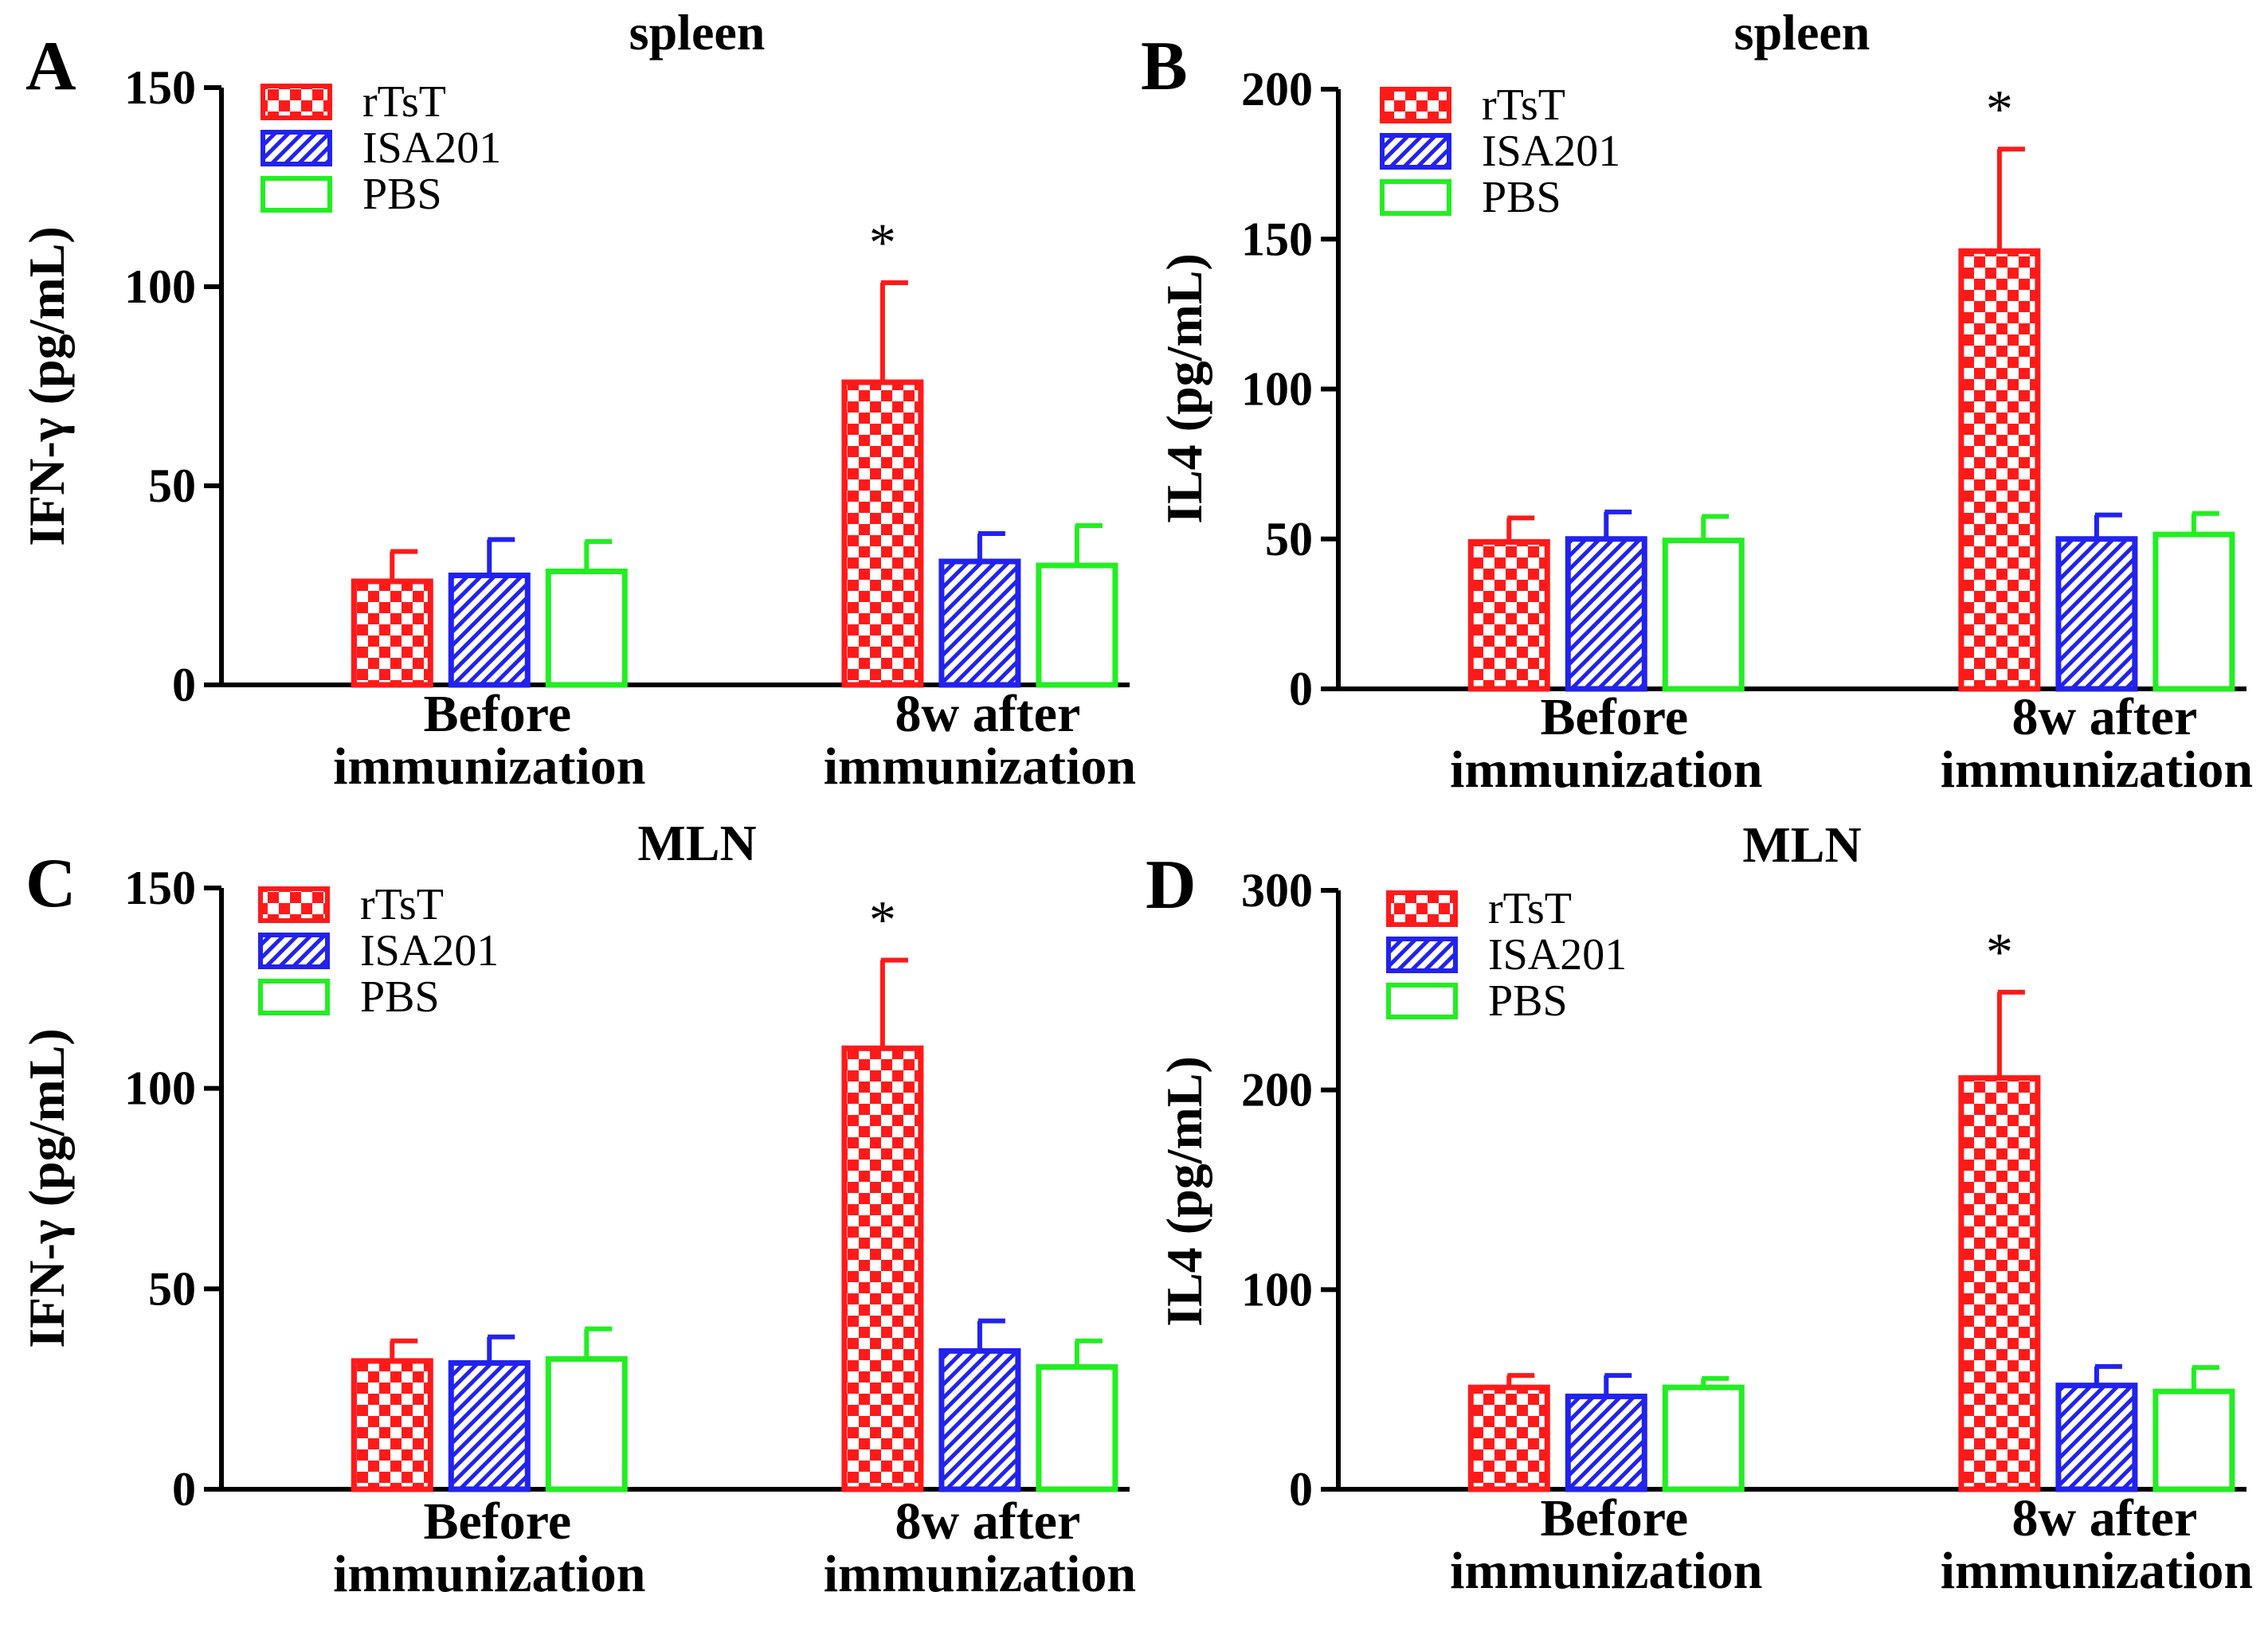  I want to click on y-tick-label: 300, so click(1277, 890).